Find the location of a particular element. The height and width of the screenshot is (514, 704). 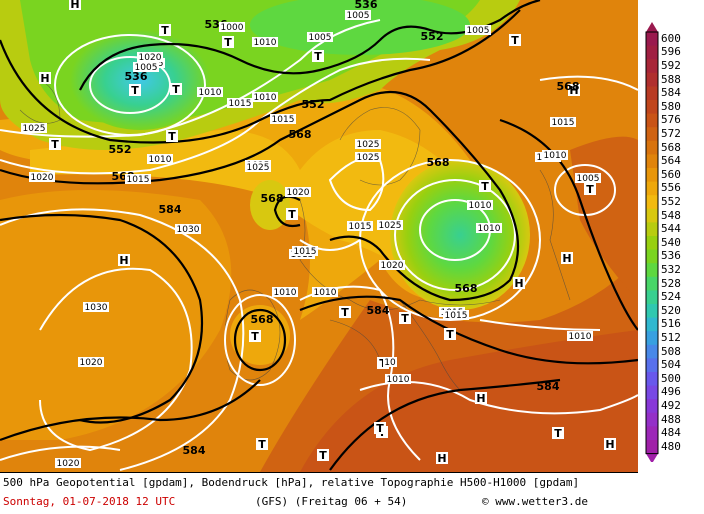

legend-value: 532 is located at coordinates (671, 269).